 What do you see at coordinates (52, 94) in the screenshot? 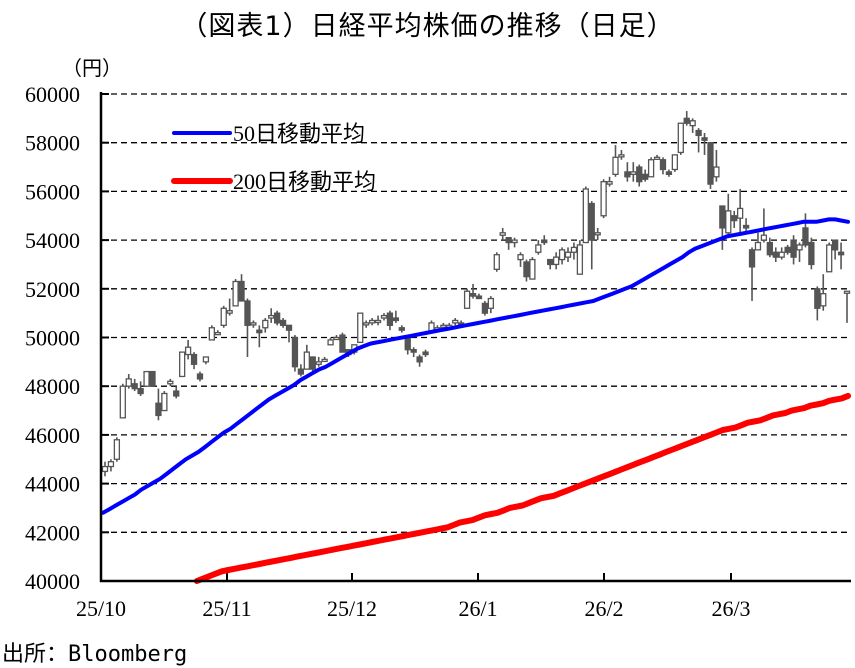
I see `y-tick-label: 60000` at bounding box center [52, 94].